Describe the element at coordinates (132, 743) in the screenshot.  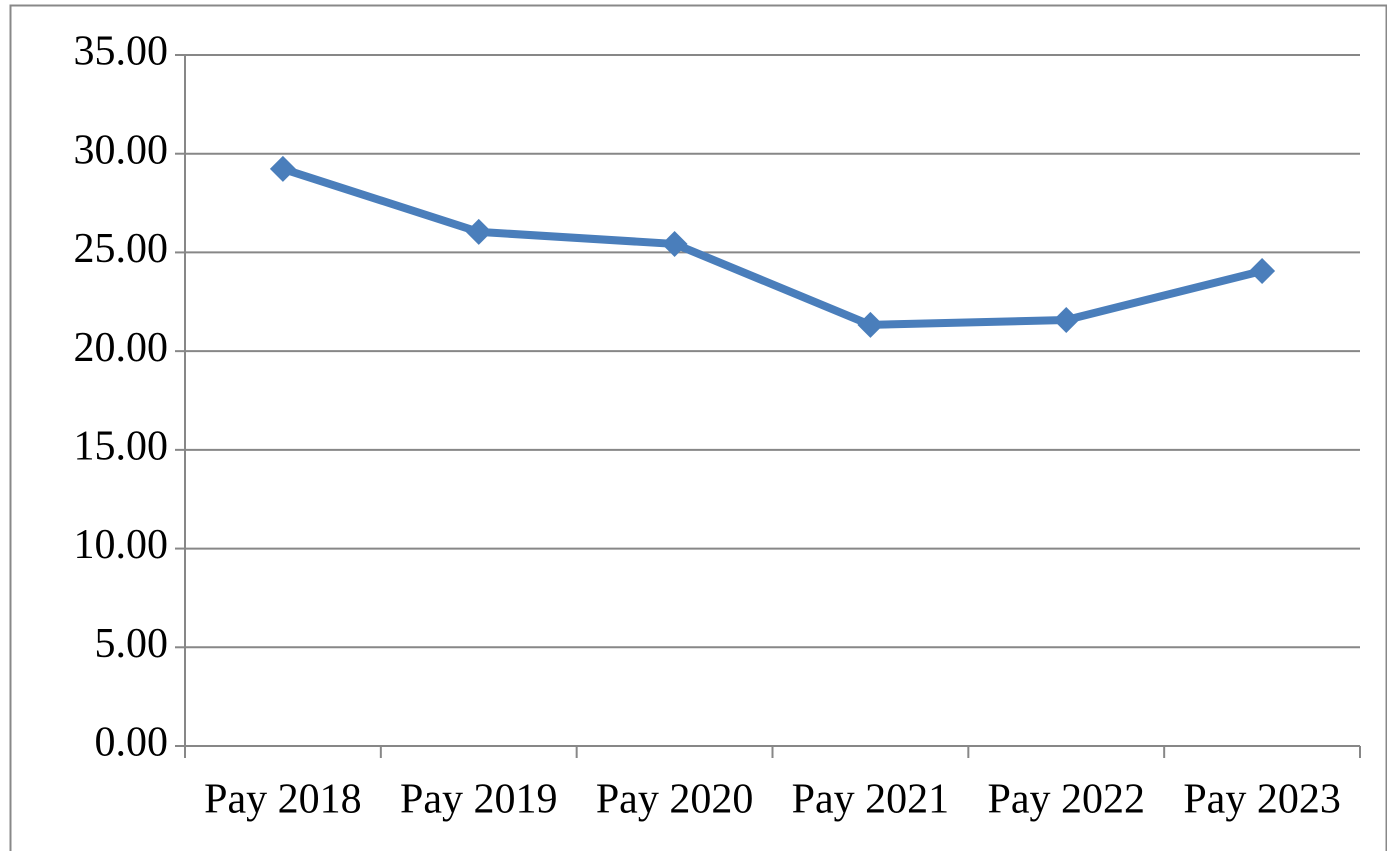
I see `y-tick-label: 0.00` at that location.